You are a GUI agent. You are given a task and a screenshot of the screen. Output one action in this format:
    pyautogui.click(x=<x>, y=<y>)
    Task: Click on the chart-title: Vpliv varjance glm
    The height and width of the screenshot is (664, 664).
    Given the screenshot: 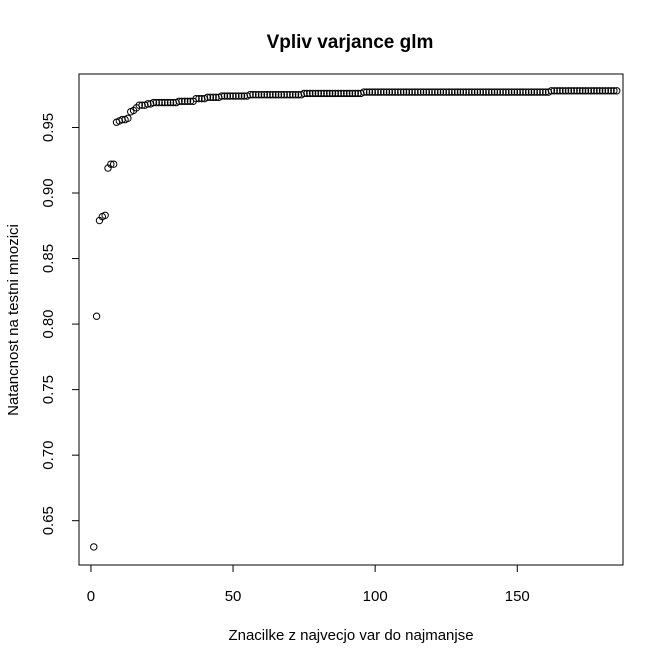 What is the action you would take?
    pyautogui.click(x=350, y=42)
    